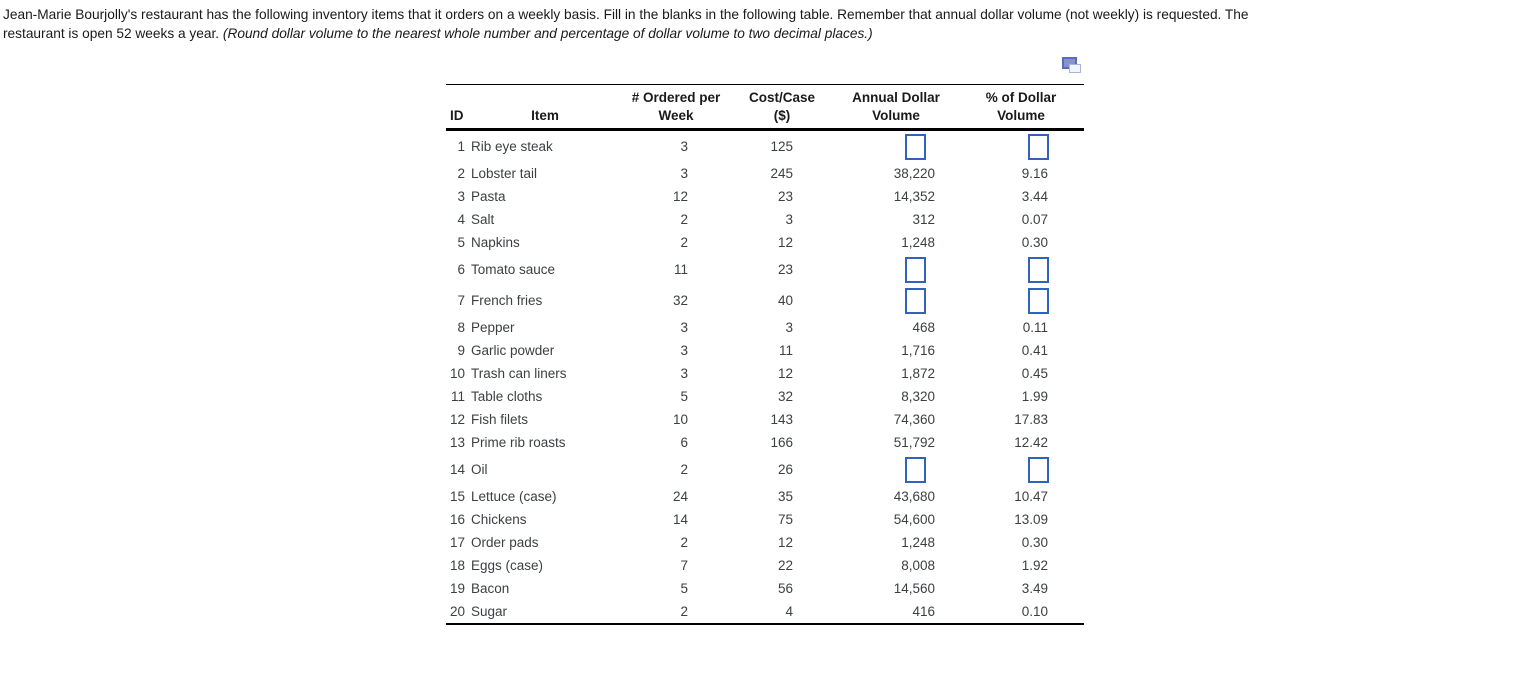 The height and width of the screenshot is (685, 1532). Describe the element at coordinates (684, 396) in the screenshot. I see `cell-ordered: 5` at that location.